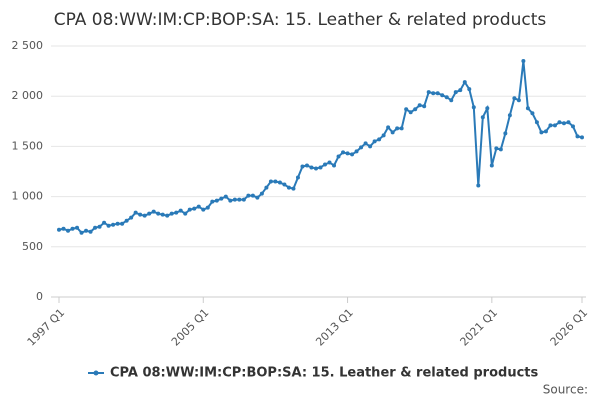 This screenshot has height=400, width=600. I want to click on x-tick-label: 2005 Q1, so click(190, 327).